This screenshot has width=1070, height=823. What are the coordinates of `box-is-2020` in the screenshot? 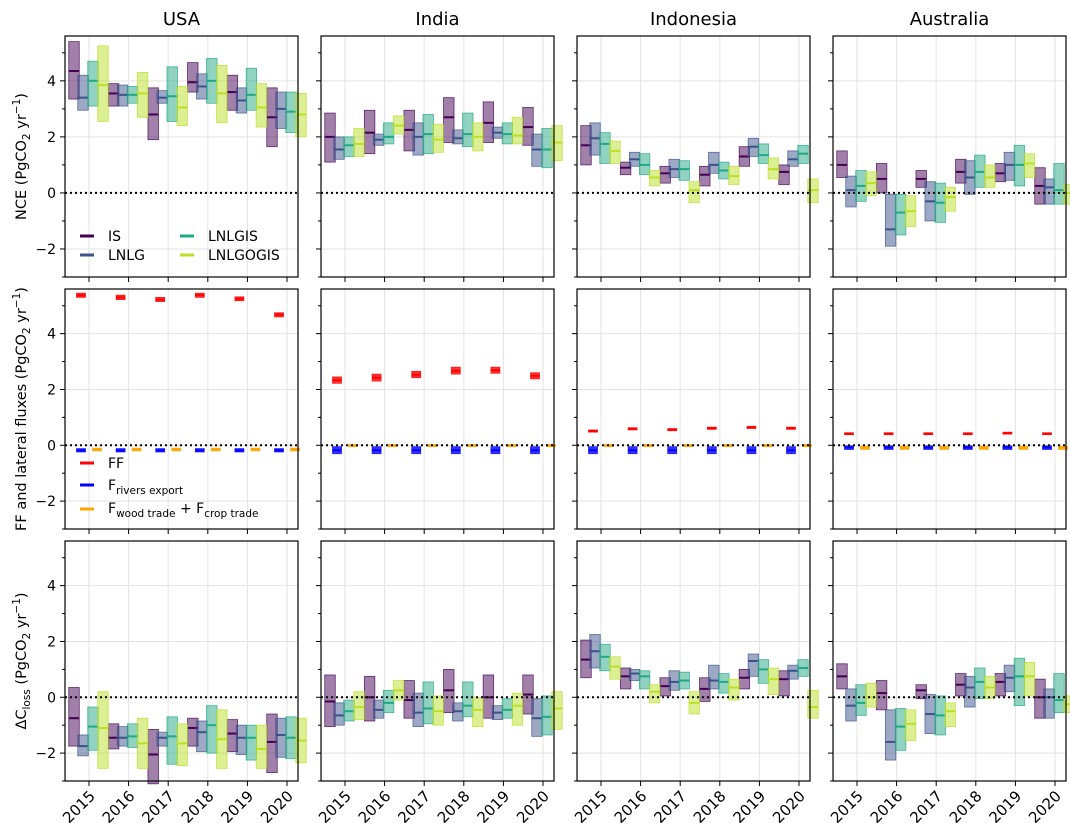 It's located at (784, 175).